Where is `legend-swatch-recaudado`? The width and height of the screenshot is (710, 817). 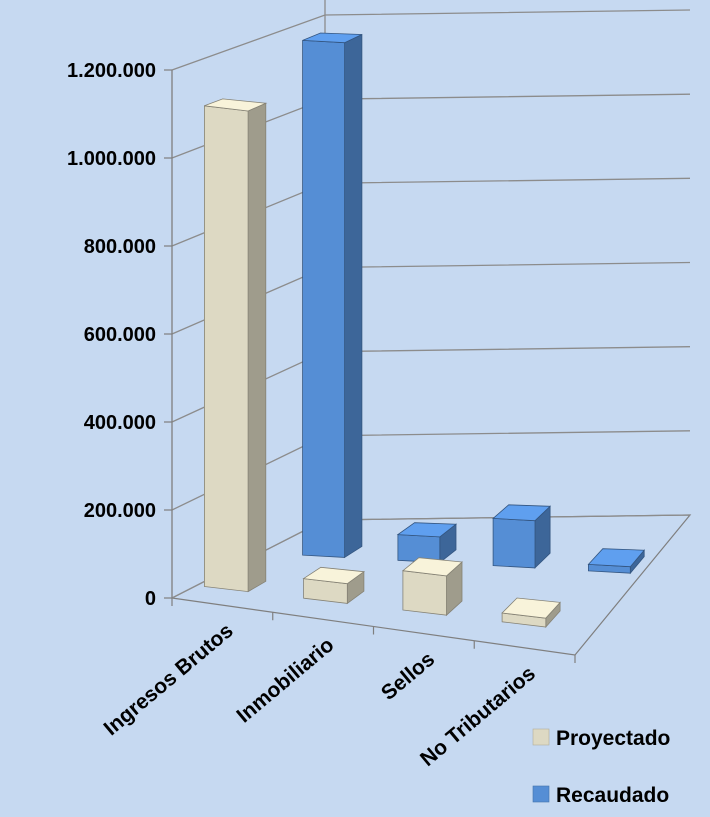 legend-swatch-recaudado is located at coordinates (541, 794).